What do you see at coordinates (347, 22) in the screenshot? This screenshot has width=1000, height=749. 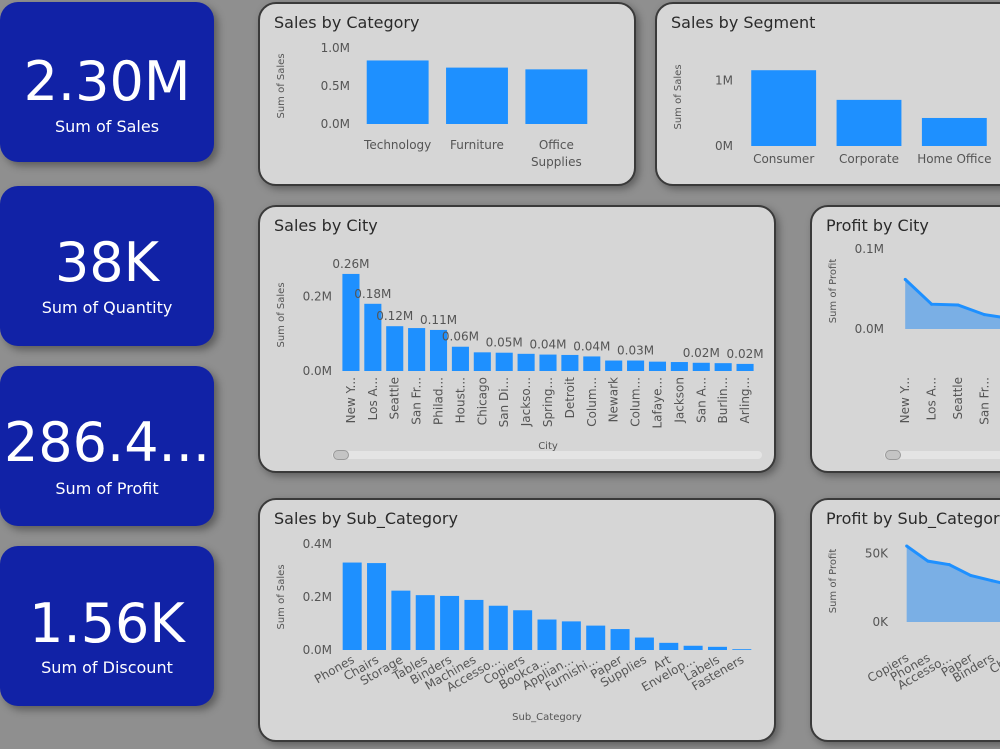 I see `chart-title: Sales by Category` at bounding box center [347, 22].